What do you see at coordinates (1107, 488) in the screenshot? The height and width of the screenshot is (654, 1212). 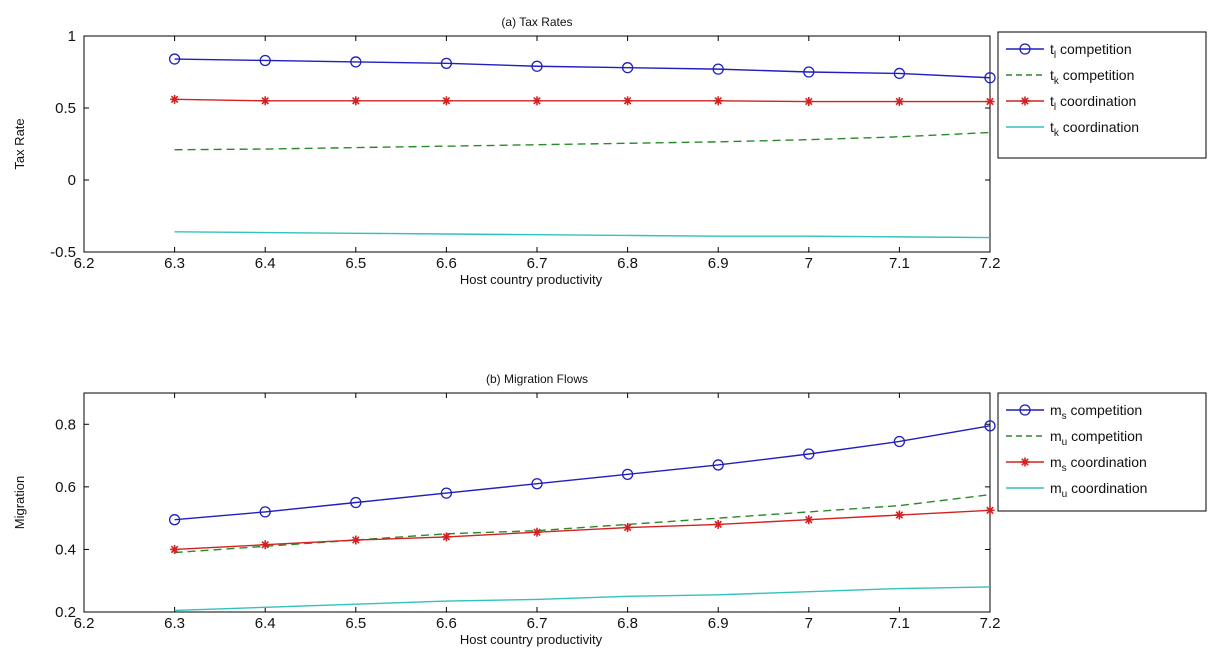 I see `legend-text: coordination` at bounding box center [1107, 488].